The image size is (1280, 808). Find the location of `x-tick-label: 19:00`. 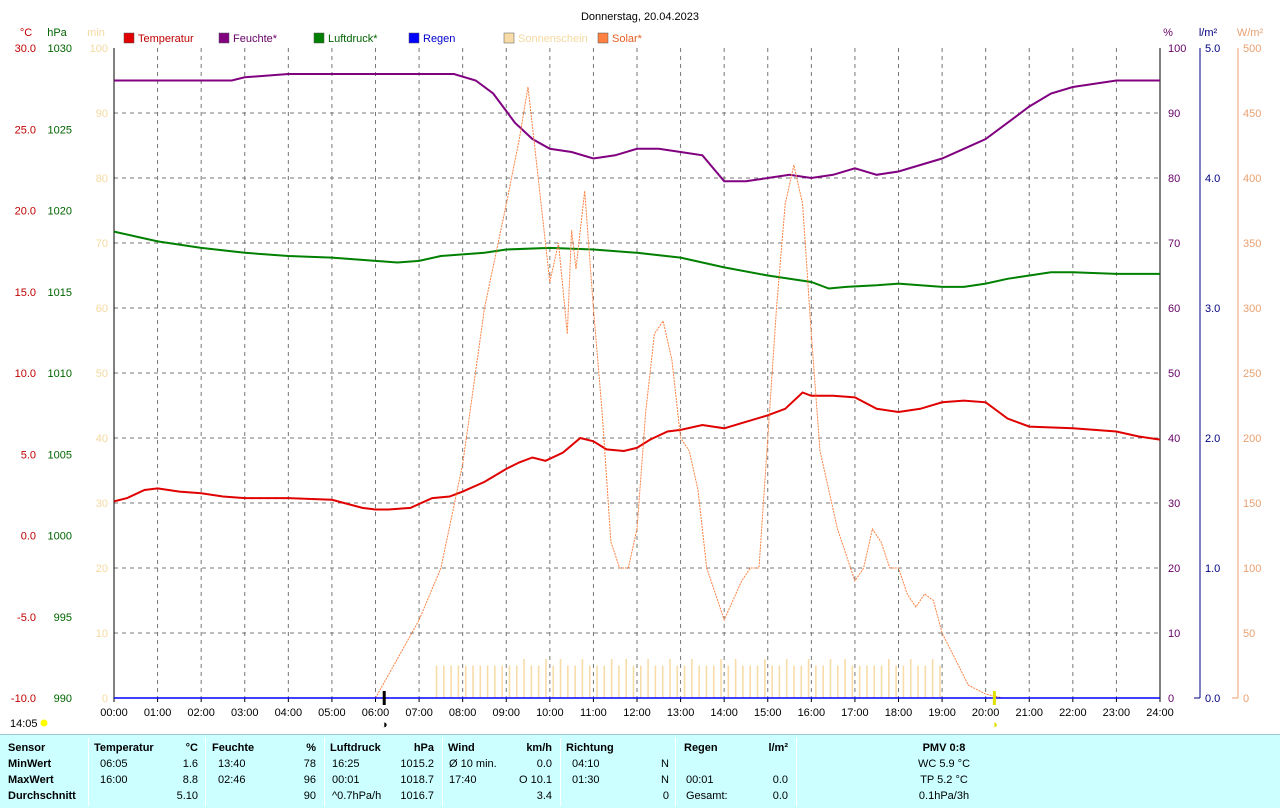

x-tick-label: 19:00 is located at coordinates (942, 713).